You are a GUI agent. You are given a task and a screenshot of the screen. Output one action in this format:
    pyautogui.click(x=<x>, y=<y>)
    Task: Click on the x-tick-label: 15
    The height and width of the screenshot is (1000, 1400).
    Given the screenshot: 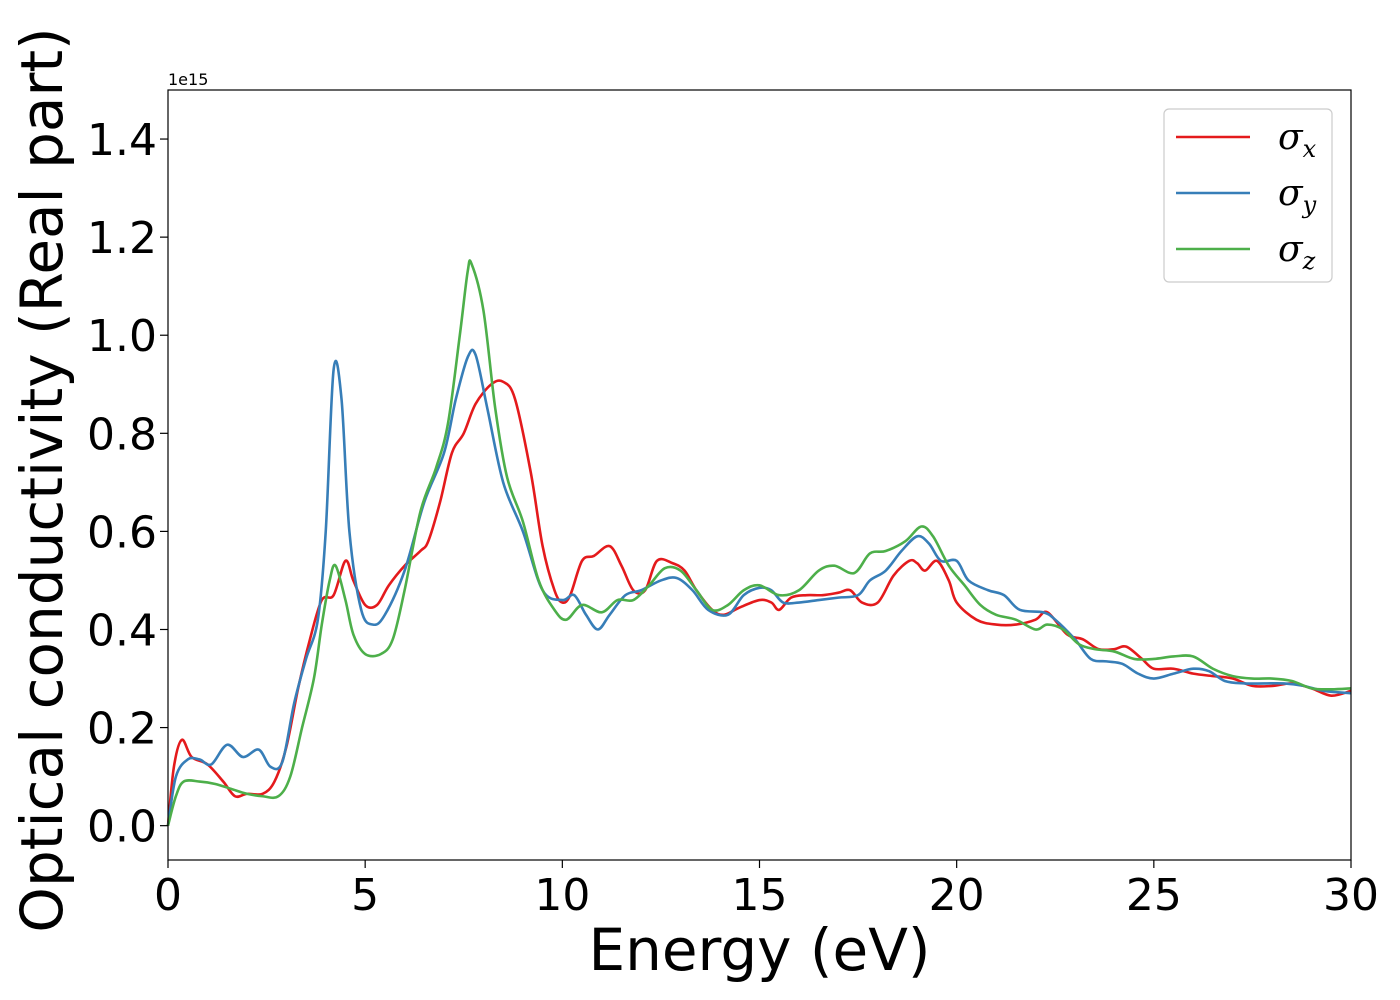 What is the action you would take?
    pyautogui.click(x=760, y=895)
    